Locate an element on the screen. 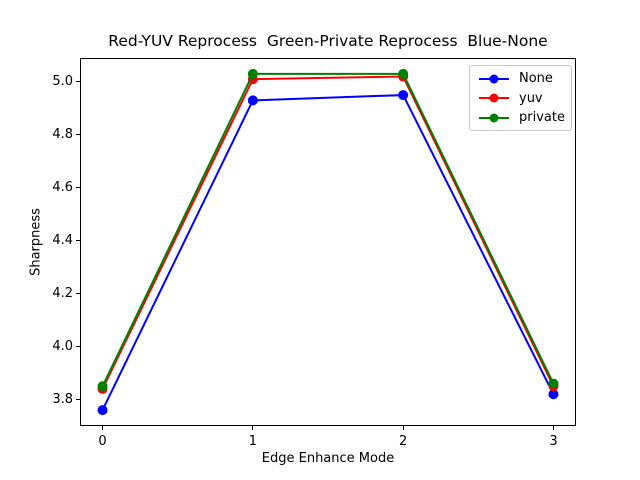  y-tick-label: 4.8 is located at coordinates (62, 134).